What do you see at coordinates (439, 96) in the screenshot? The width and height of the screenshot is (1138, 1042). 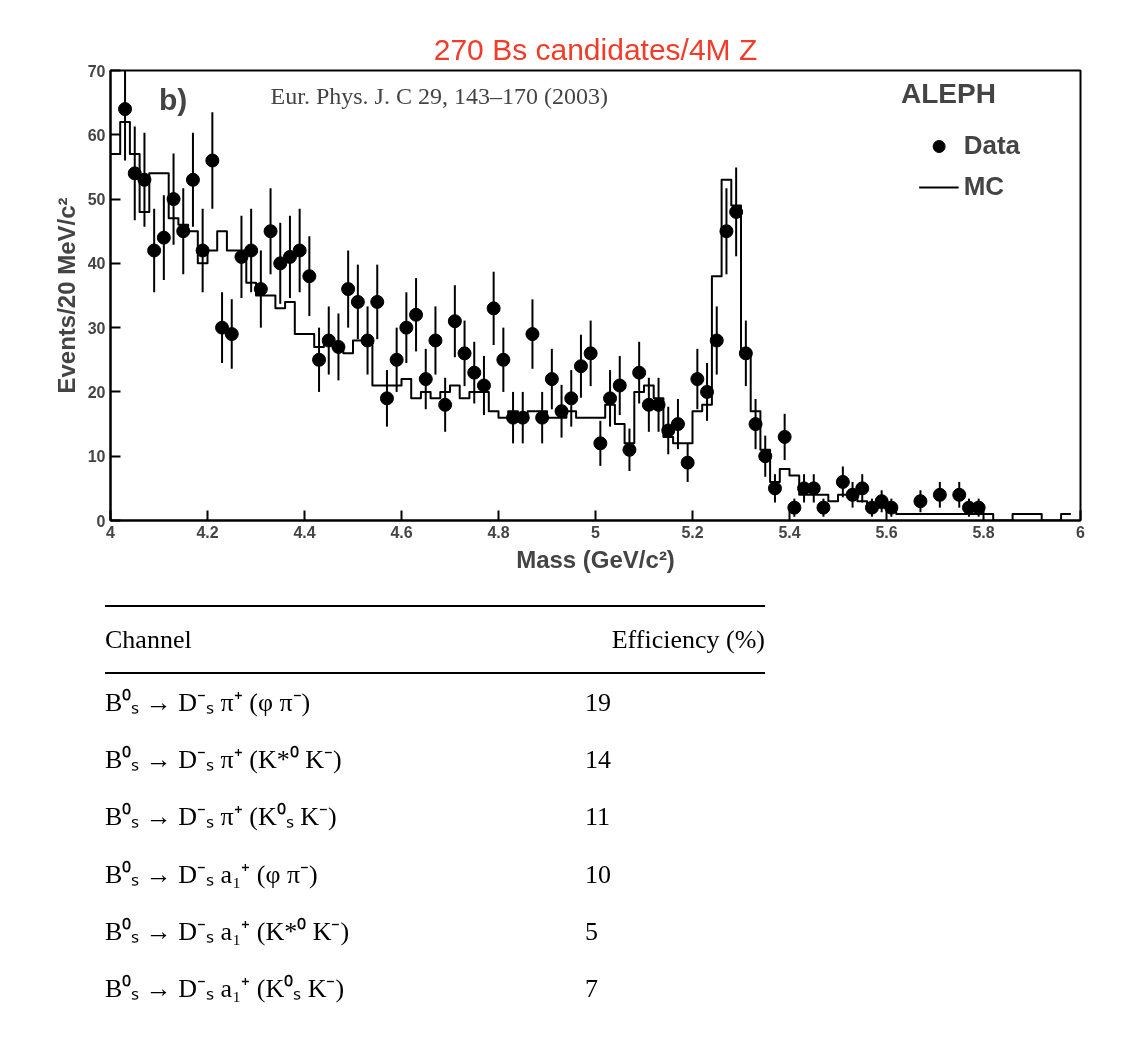 I see `annotation: Eur. Phys. J. C 29, 143–170 (2003)` at bounding box center [439, 96].